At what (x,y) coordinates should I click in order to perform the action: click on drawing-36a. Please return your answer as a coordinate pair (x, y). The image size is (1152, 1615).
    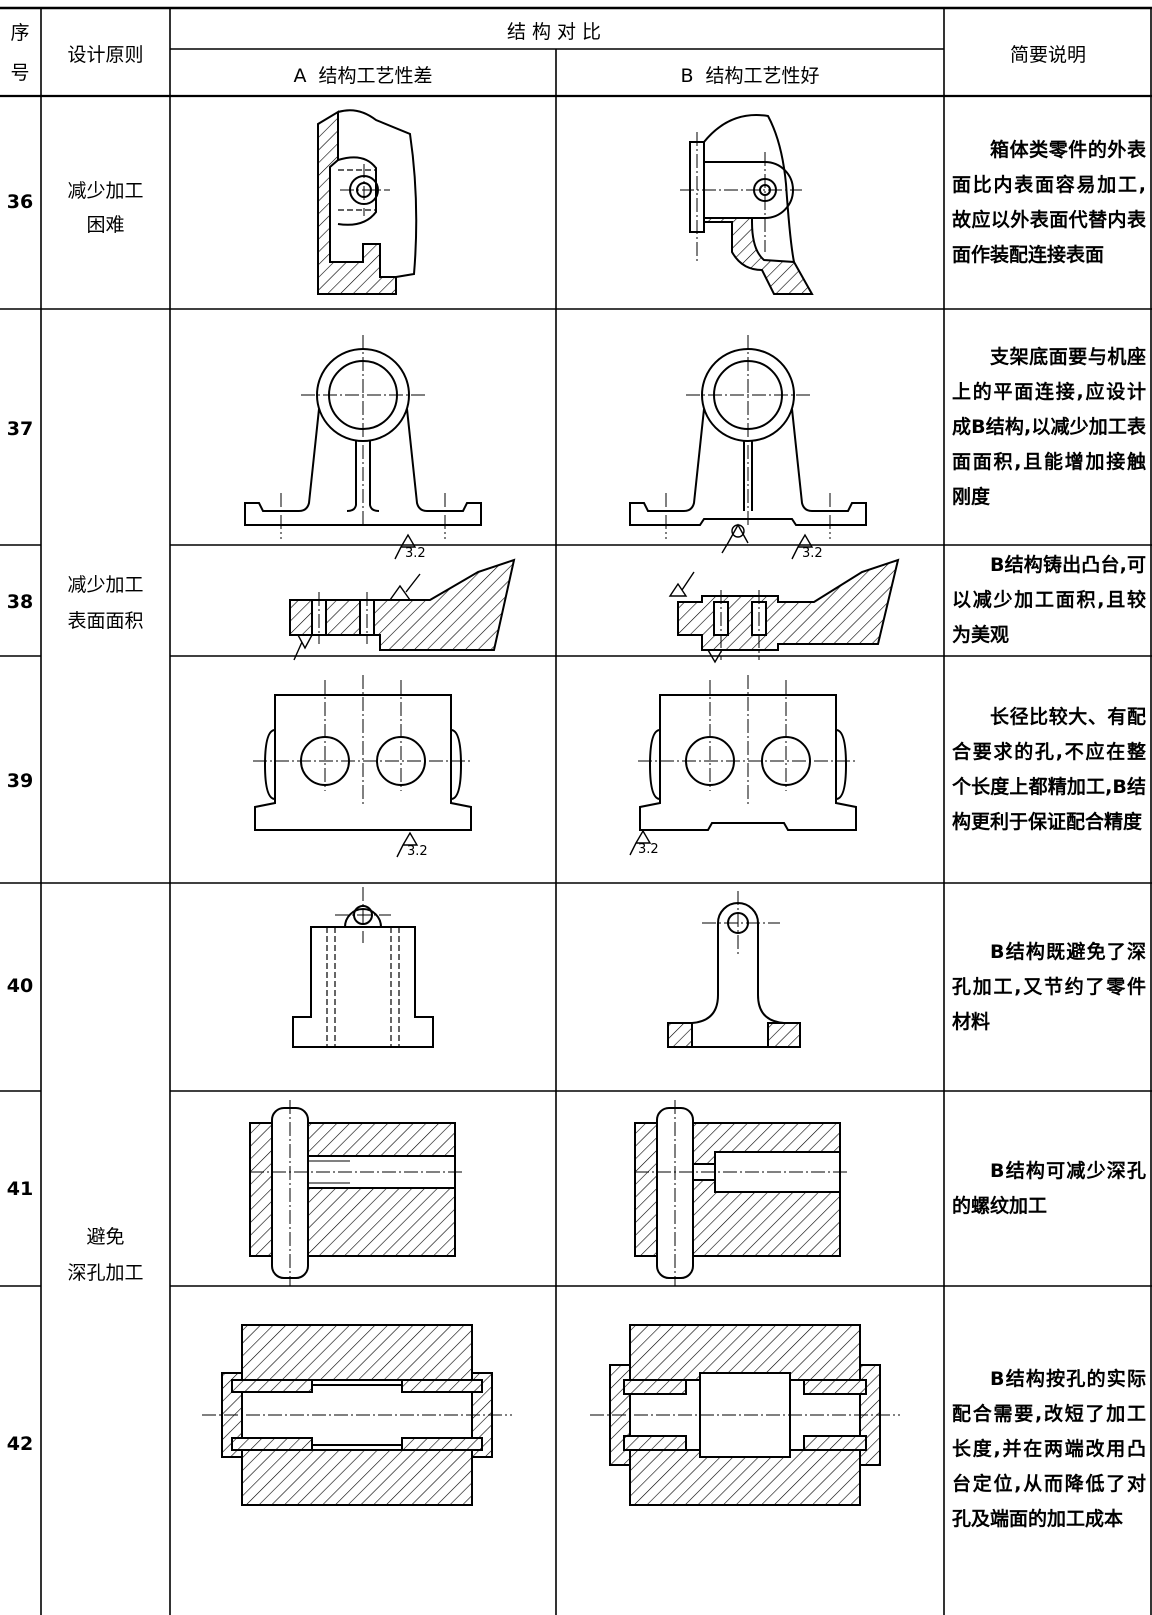
    Looking at the image, I should click on (367, 202).